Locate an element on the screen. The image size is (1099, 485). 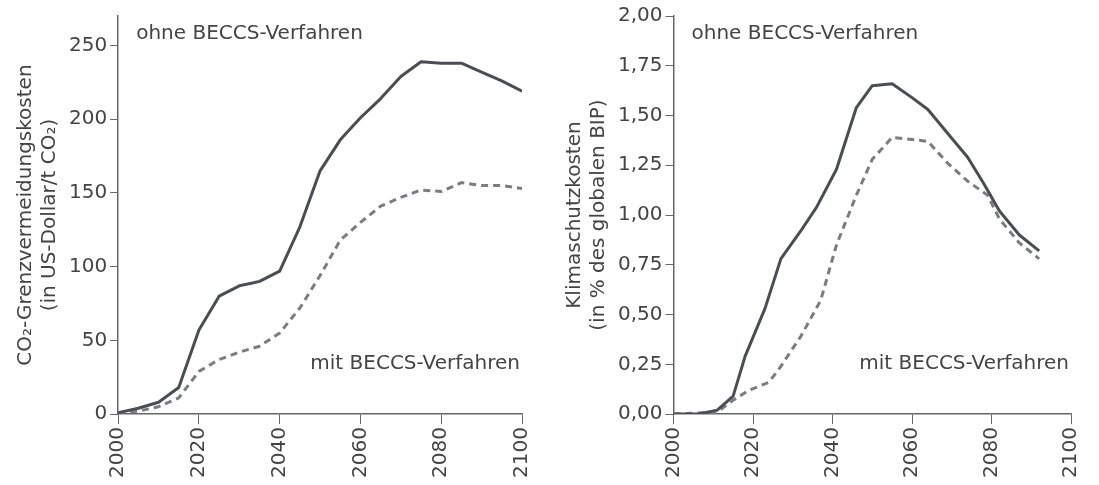
y-tick-label: 2,00 is located at coordinates (640, 14).